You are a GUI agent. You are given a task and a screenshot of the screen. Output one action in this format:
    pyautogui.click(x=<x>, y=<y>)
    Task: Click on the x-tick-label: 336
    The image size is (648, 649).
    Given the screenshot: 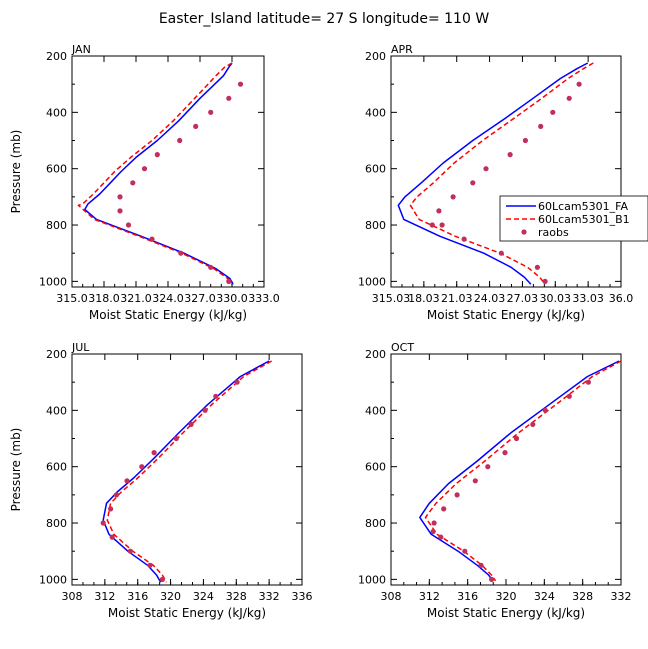 What is the action you would take?
    pyautogui.click(x=302, y=596)
    